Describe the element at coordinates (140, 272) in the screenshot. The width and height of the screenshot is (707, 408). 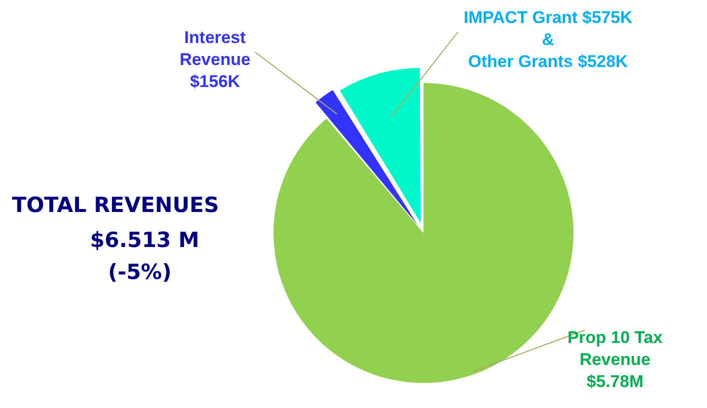
I see `text: (-5%)` at that location.